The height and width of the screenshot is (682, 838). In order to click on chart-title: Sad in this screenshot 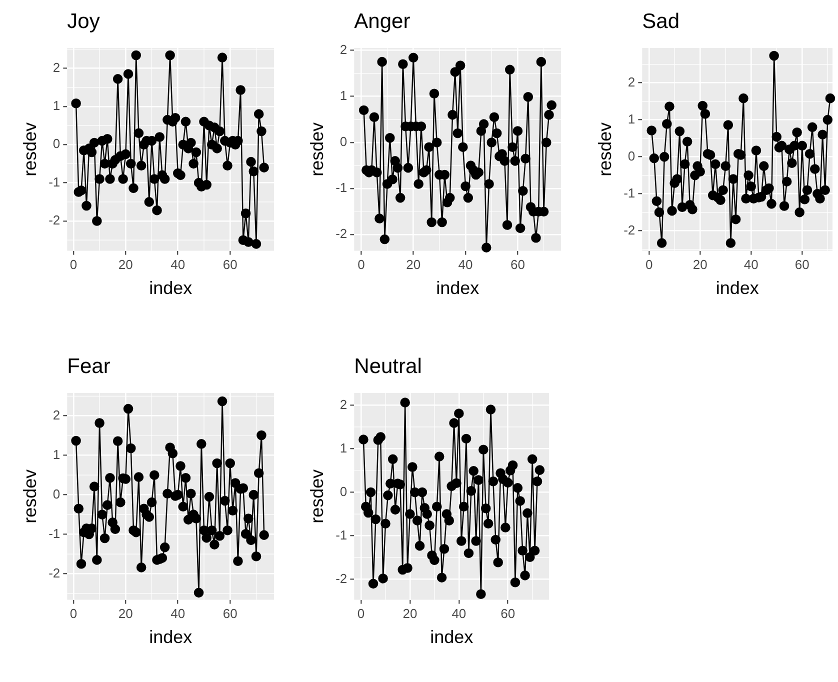, I will do `click(661, 21)`.